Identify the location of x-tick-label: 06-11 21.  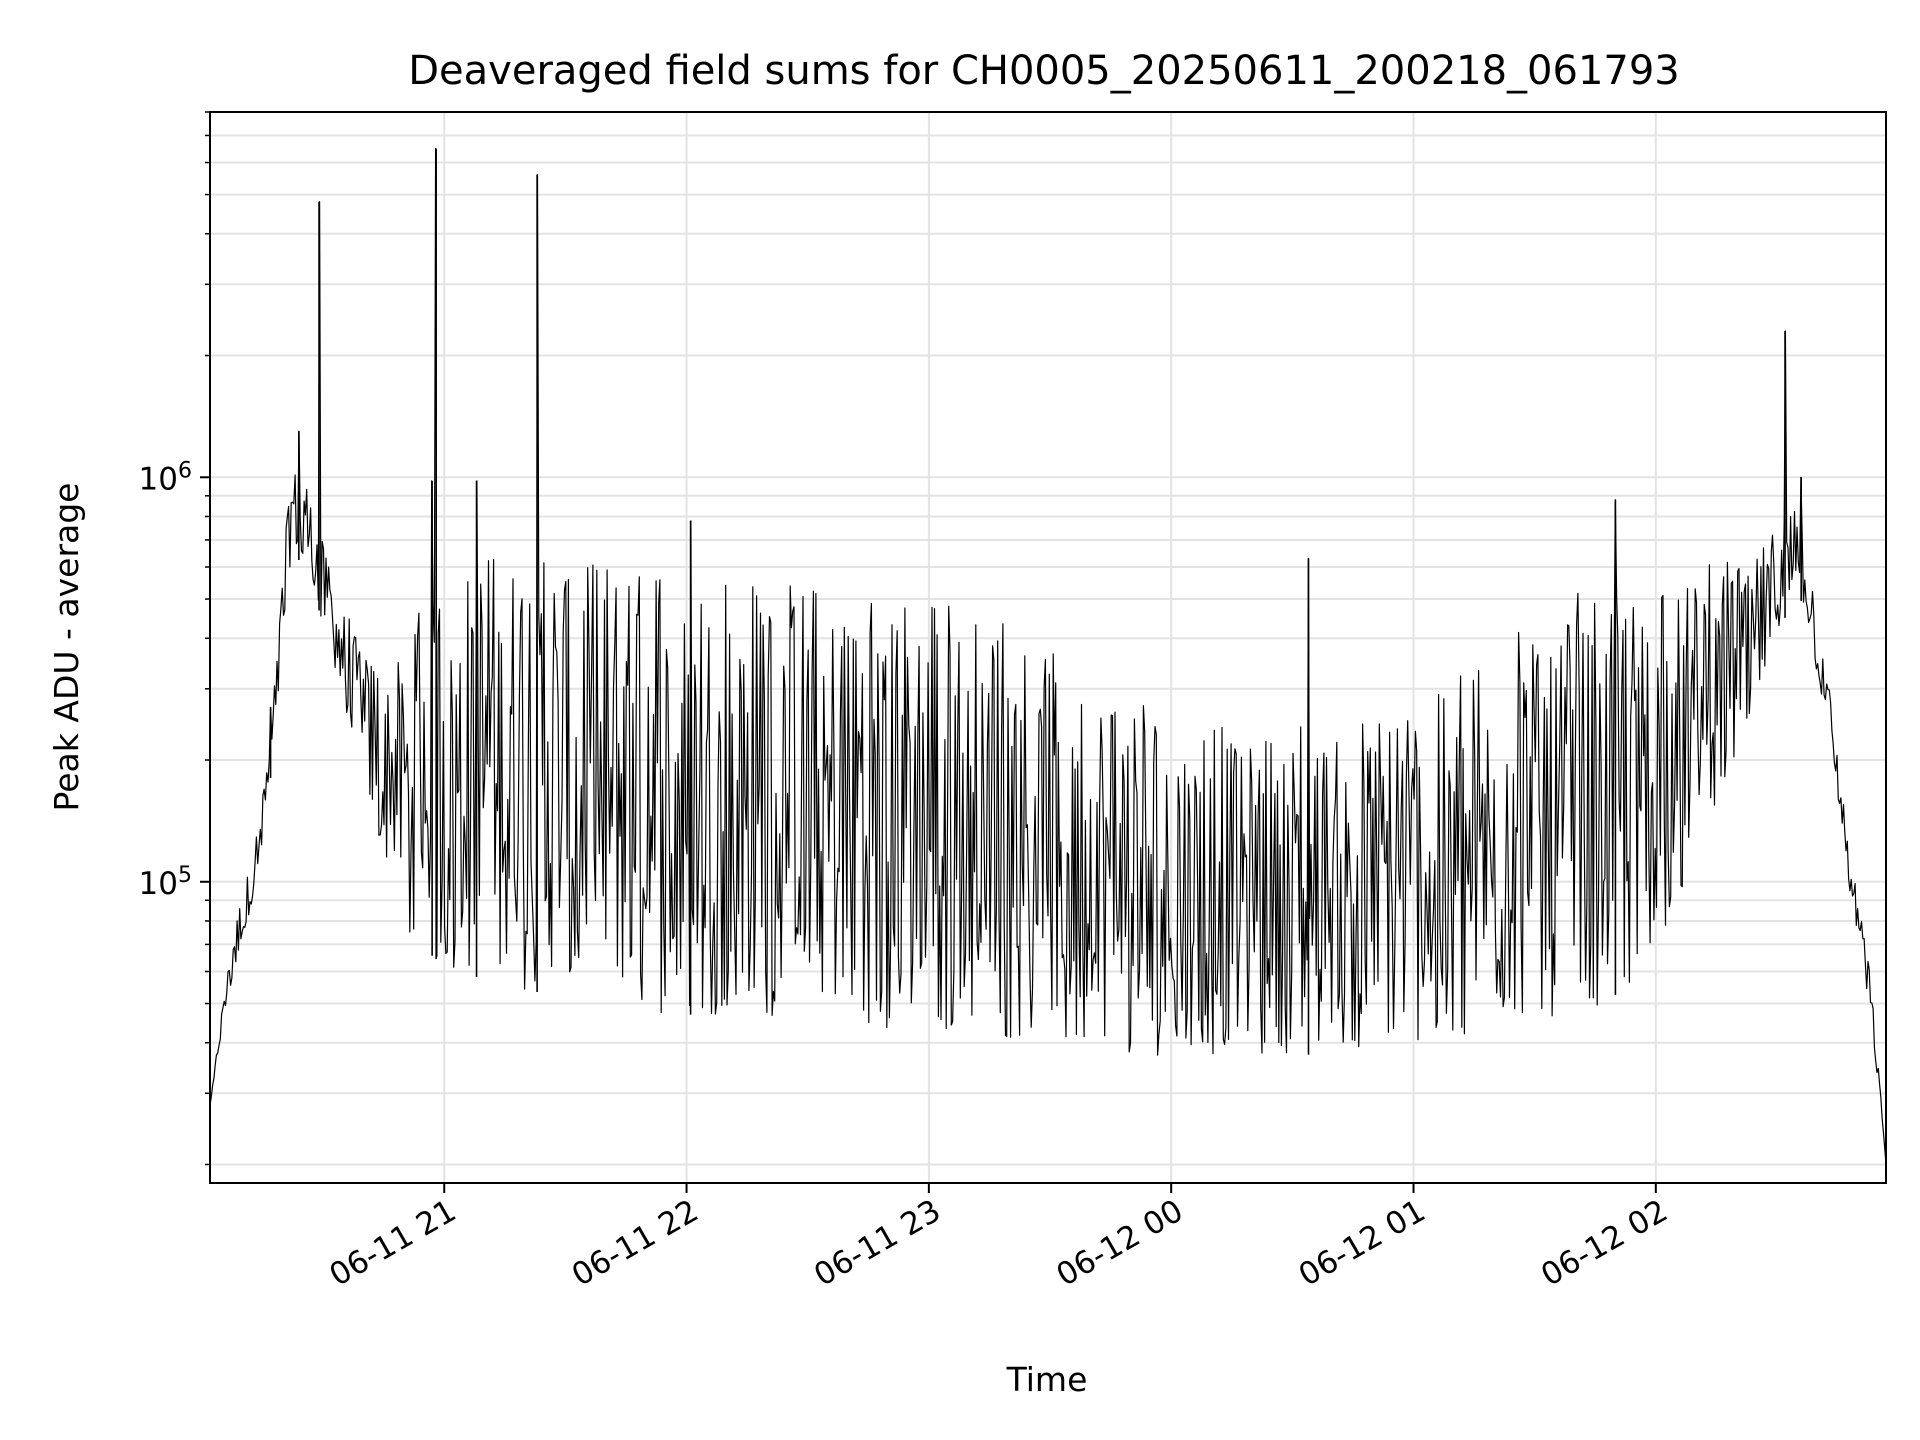
(393, 1243).